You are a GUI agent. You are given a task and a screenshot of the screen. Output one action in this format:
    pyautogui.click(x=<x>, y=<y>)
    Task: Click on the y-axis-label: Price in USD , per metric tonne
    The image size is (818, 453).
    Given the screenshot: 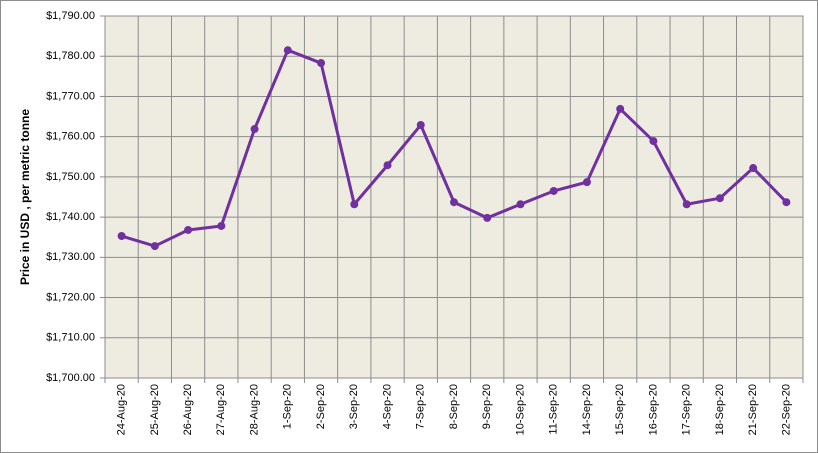 What is the action you would take?
    pyautogui.click(x=25, y=197)
    